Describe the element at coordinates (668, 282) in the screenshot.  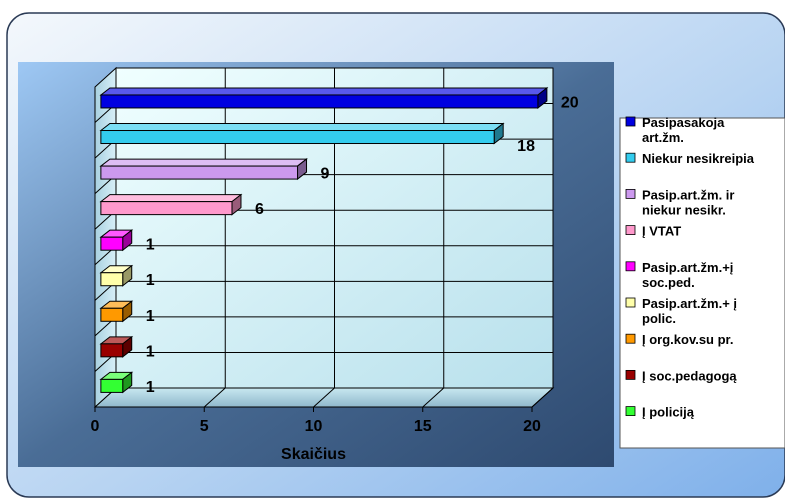
I see `legend-label: soc.ped.` at that location.